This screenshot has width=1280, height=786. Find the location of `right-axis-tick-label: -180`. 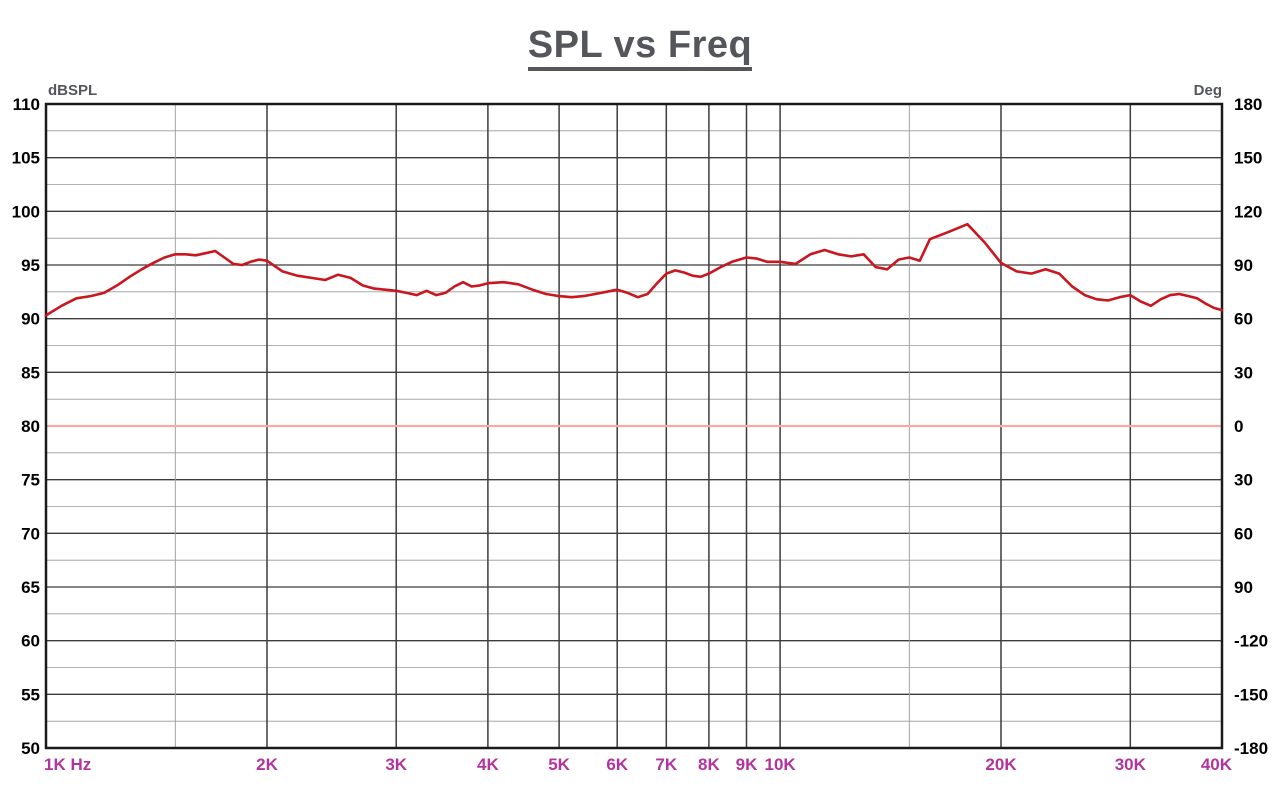

right-axis-tick-label: -180 is located at coordinates (1251, 748).